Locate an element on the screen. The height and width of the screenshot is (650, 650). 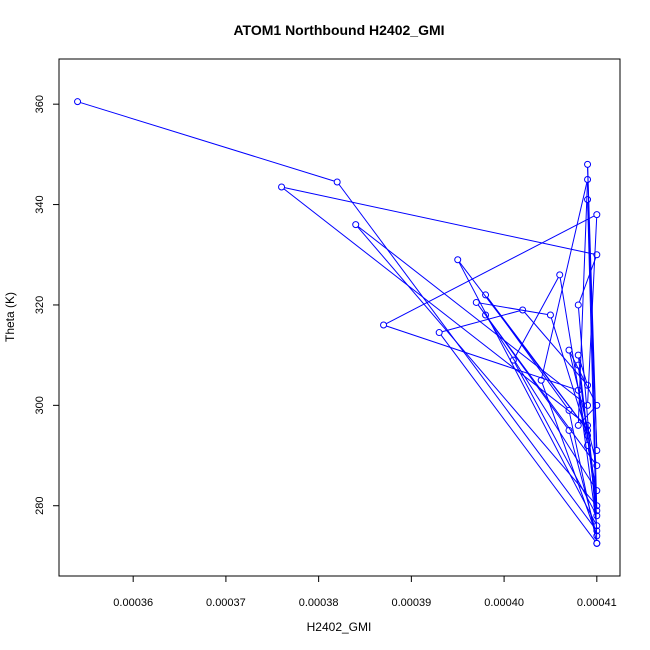
y-tick-label: 360 is located at coordinates (40, 104).